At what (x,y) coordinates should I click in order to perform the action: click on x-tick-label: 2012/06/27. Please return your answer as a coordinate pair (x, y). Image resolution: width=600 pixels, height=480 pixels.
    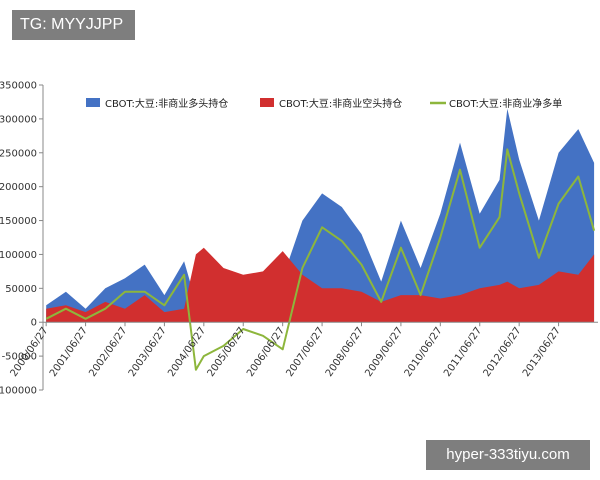
    Looking at the image, I should click on (503, 352).